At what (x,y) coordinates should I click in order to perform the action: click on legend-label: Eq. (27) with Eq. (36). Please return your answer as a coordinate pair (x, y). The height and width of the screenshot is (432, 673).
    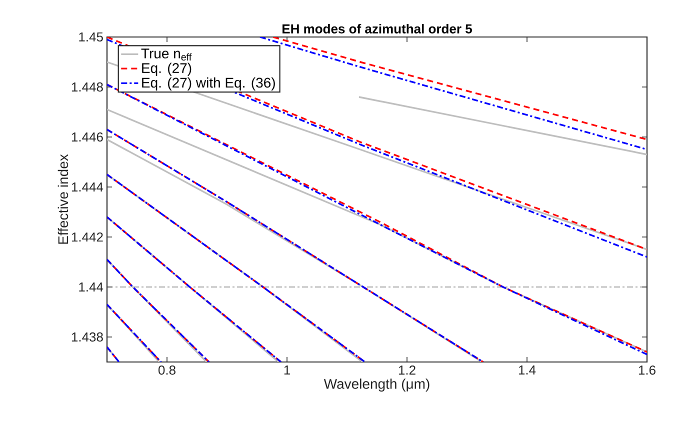
    Looking at the image, I should click on (208, 83).